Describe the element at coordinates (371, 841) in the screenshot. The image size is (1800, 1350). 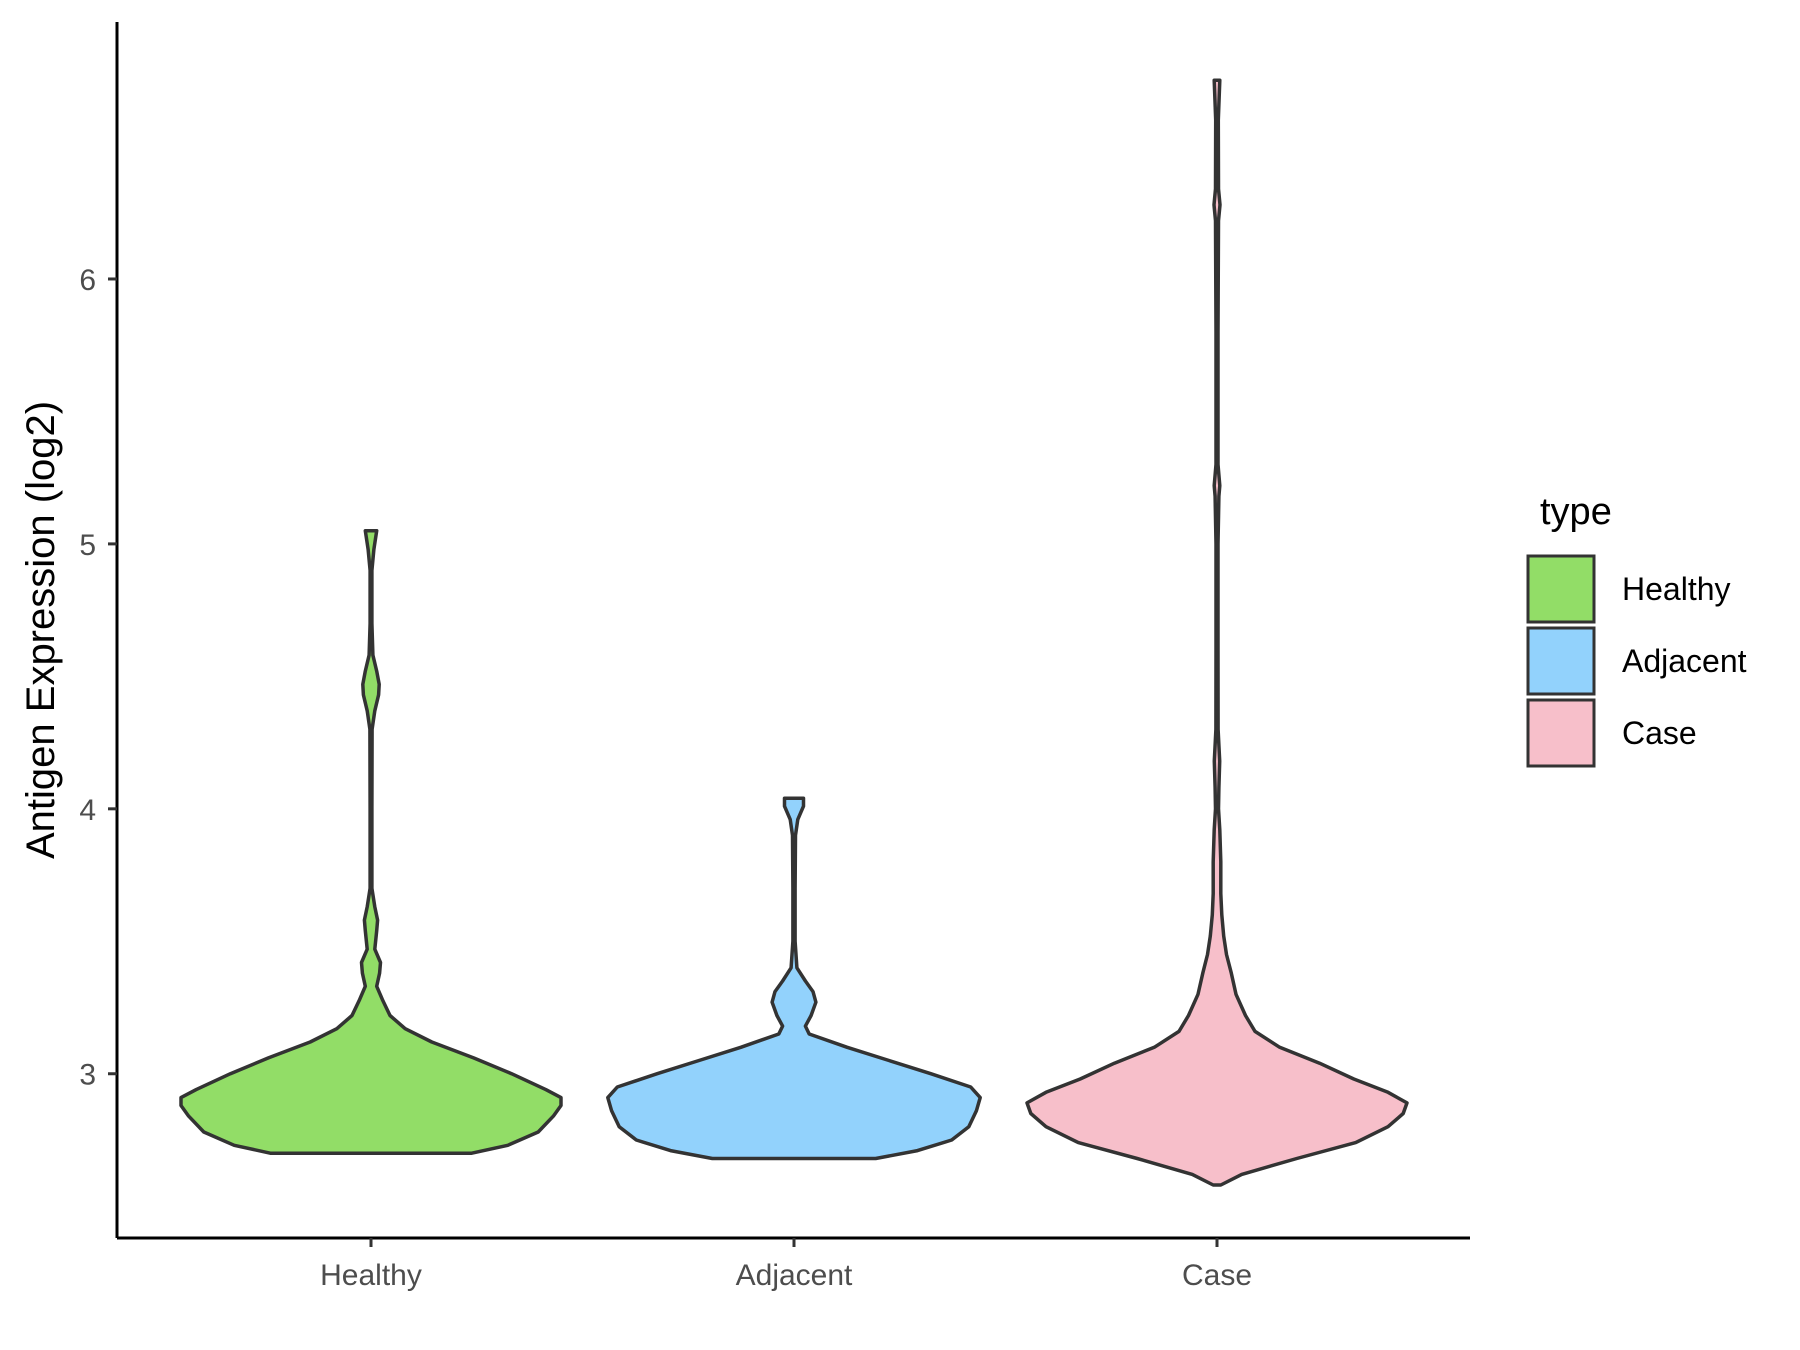
I see `violin-healthy` at that location.